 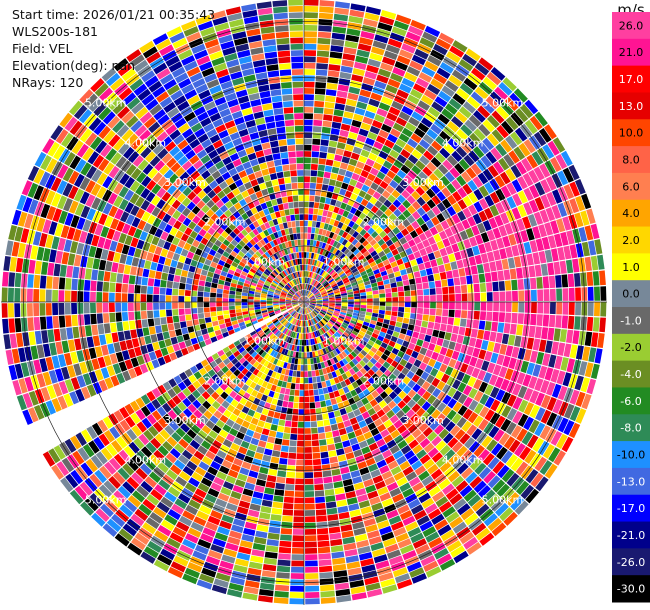 I want to click on elevation-label: Elevation(deg): nan, so click(x=74, y=65).